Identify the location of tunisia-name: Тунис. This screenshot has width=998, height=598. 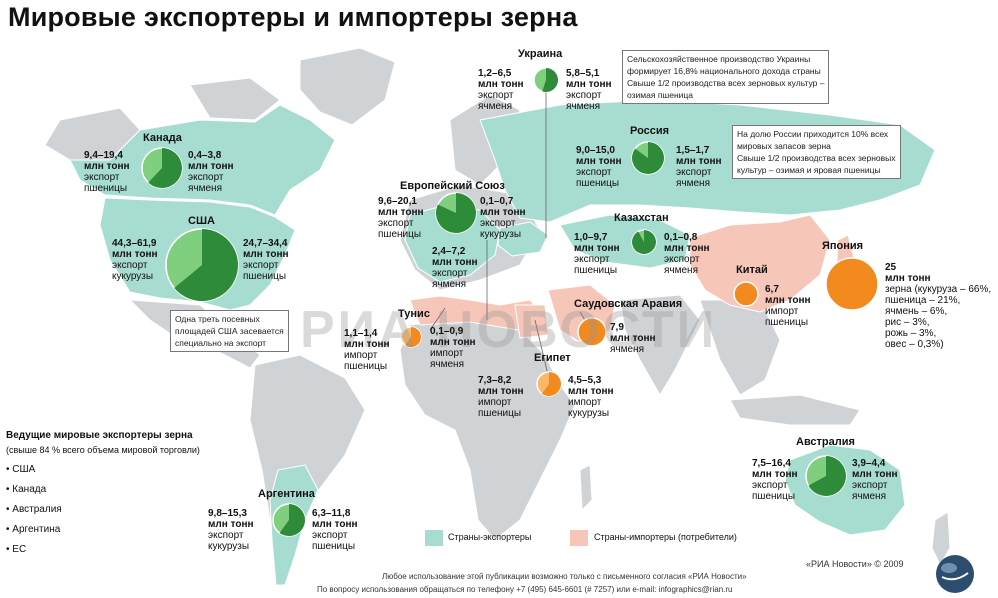
(414, 314).